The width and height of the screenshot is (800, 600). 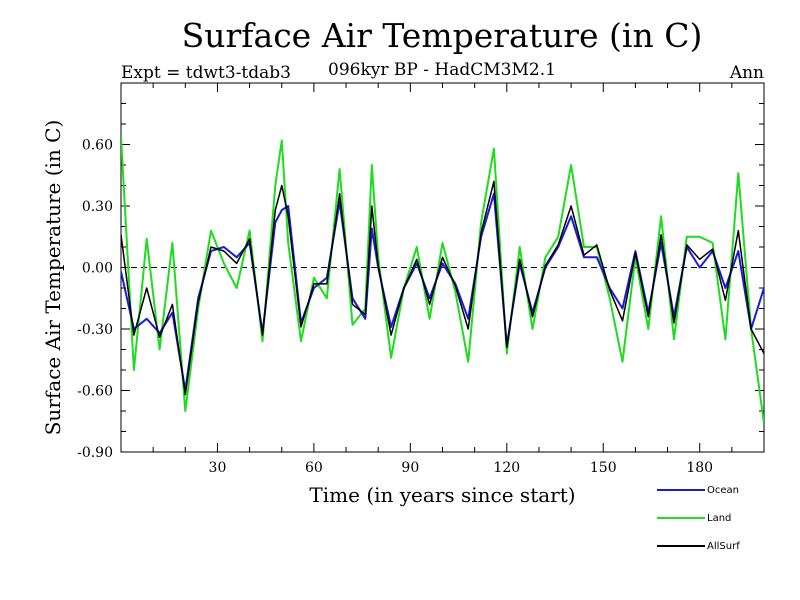 I want to click on x-tick-label: 60, so click(x=314, y=468).